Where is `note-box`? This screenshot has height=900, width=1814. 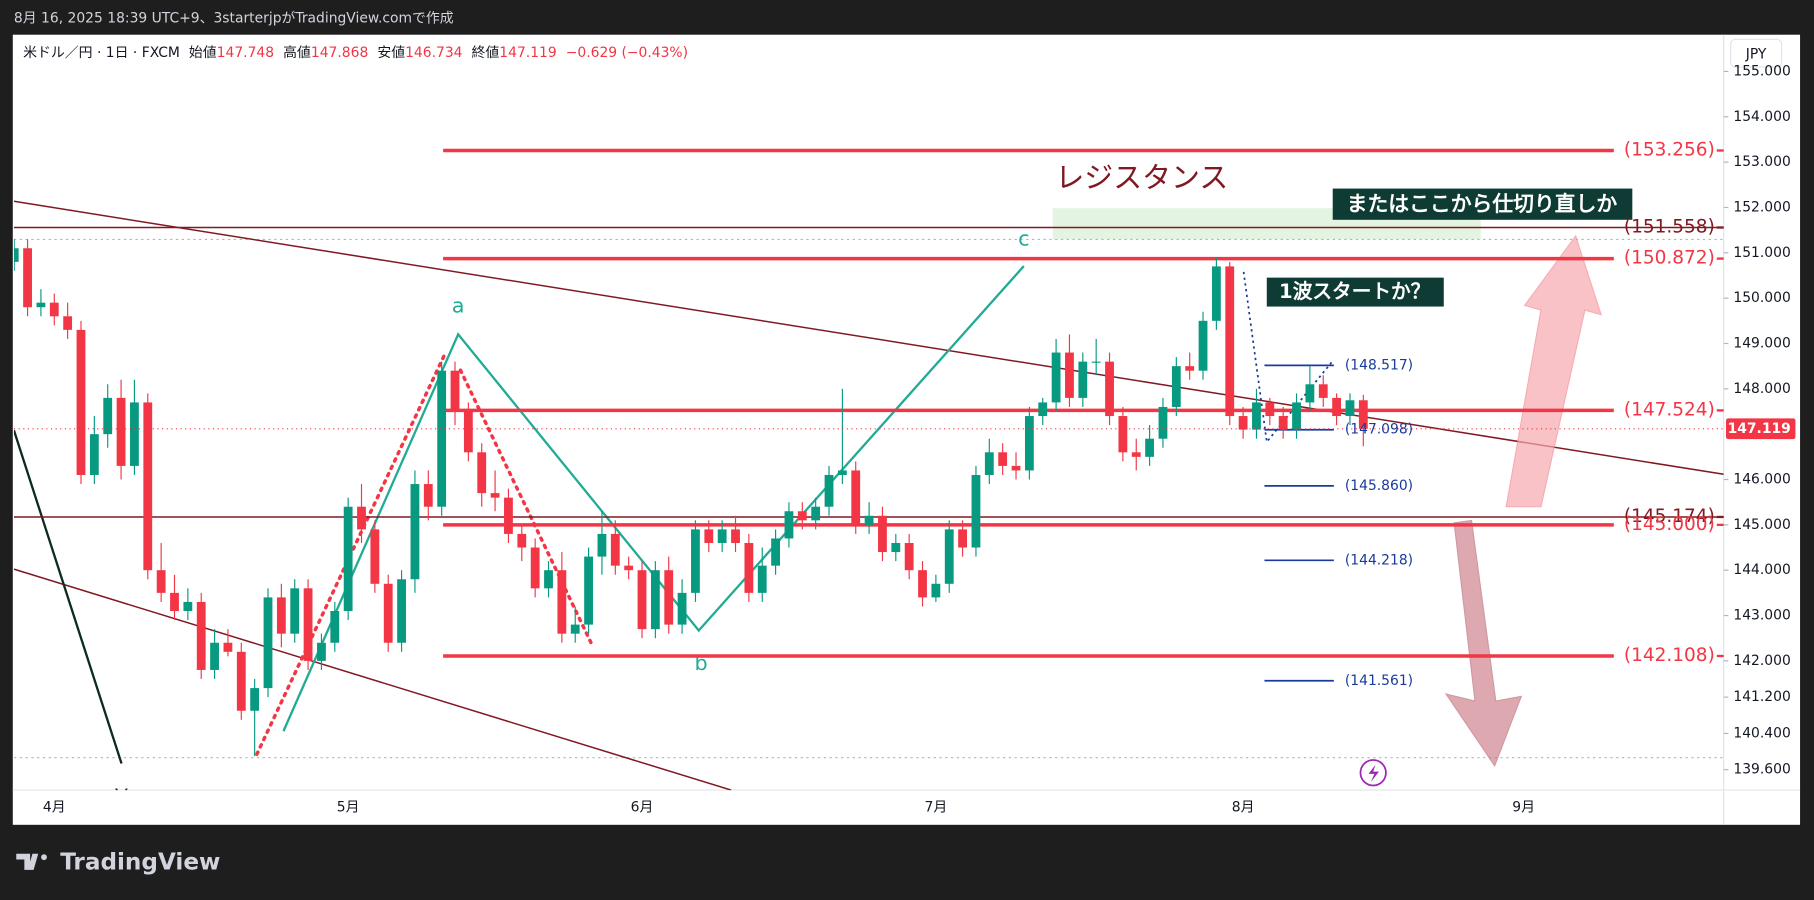
note-box is located at coordinates (1482, 204).